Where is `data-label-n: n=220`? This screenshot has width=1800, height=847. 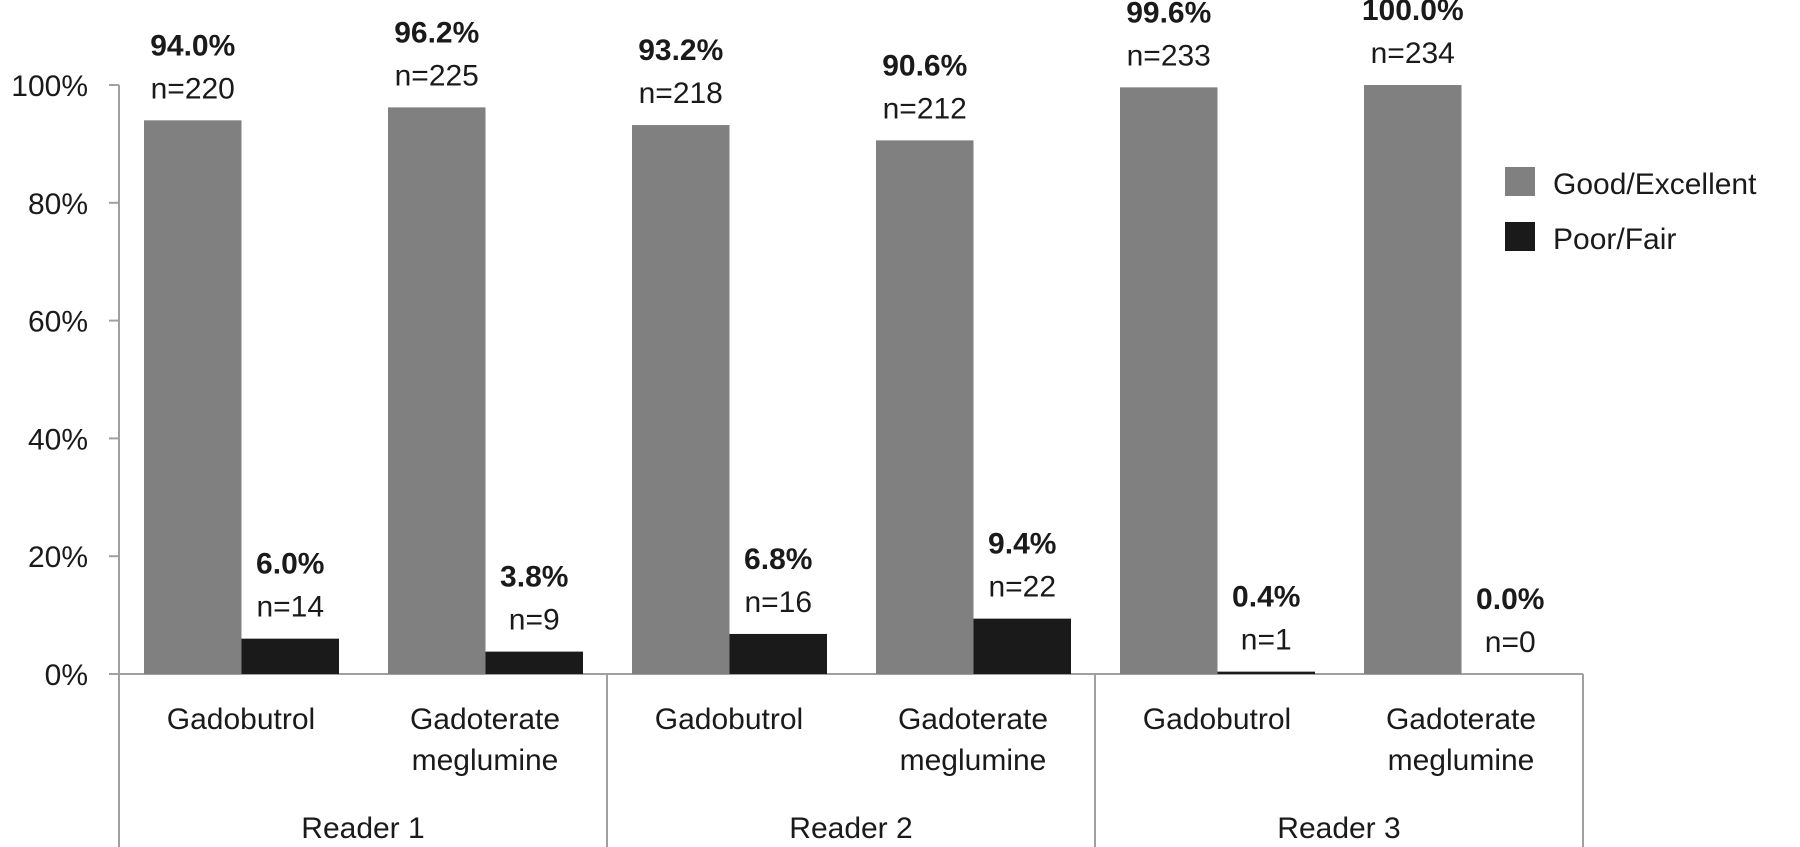 data-label-n: n=220 is located at coordinates (193, 88).